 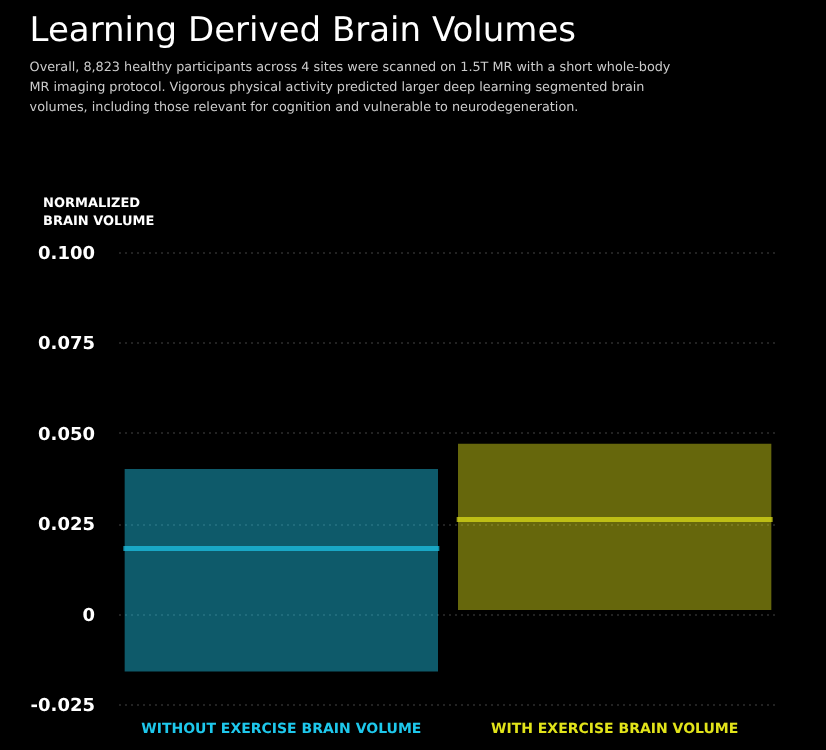 What do you see at coordinates (66, 435) in the screenshot?
I see `y-tick-label: 0.050` at bounding box center [66, 435].